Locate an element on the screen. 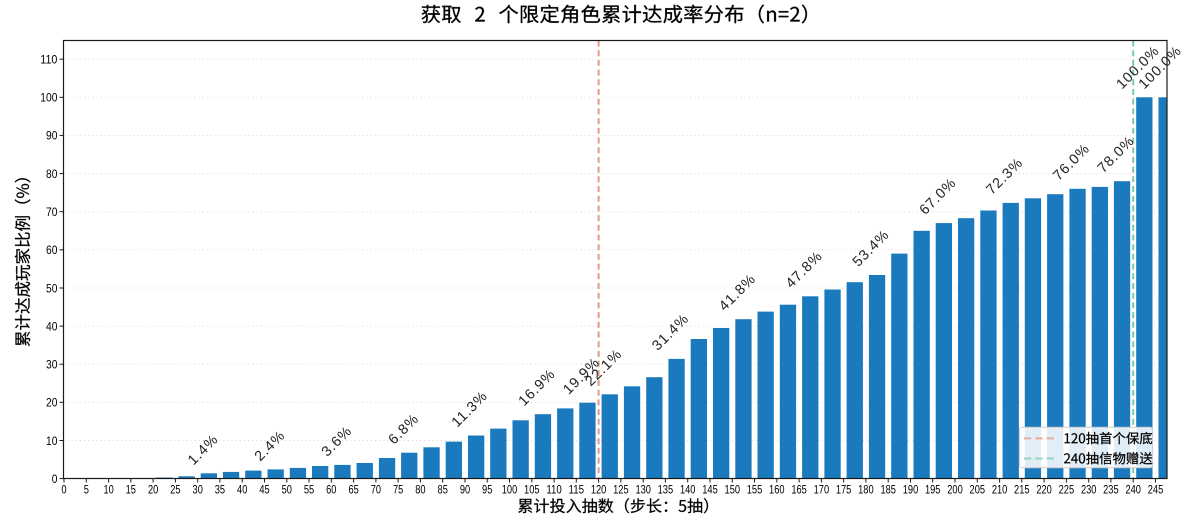 The width and height of the screenshot is (1188, 522). svg-text: 215 is located at coordinates (1022, 490).